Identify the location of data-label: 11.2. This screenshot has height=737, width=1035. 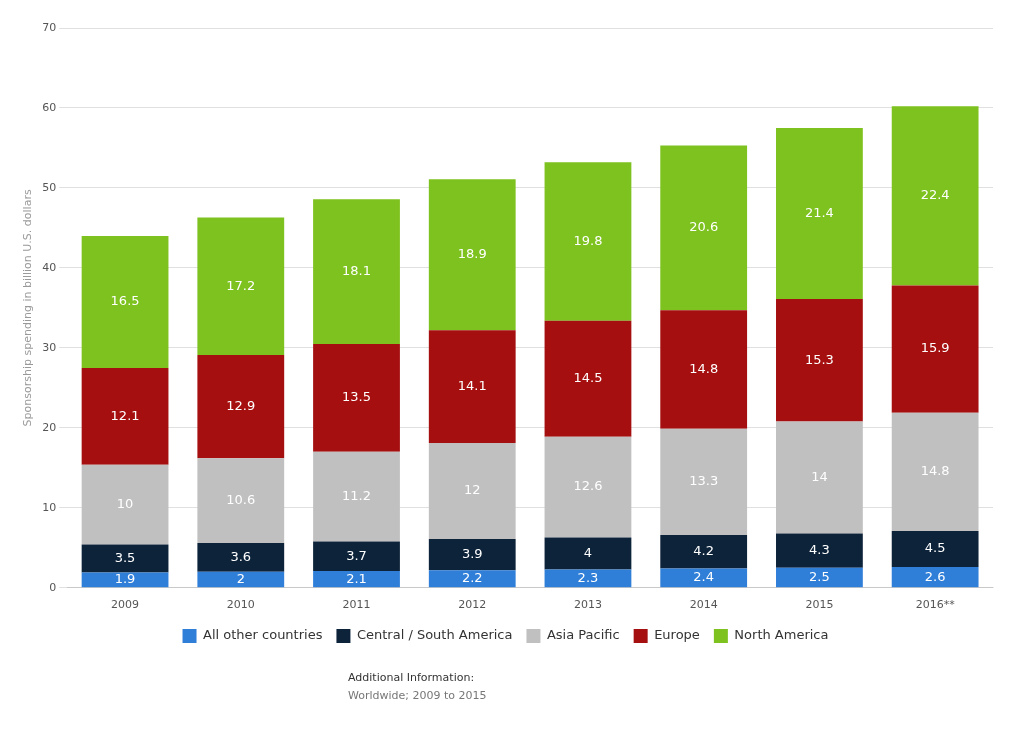
(356, 496).